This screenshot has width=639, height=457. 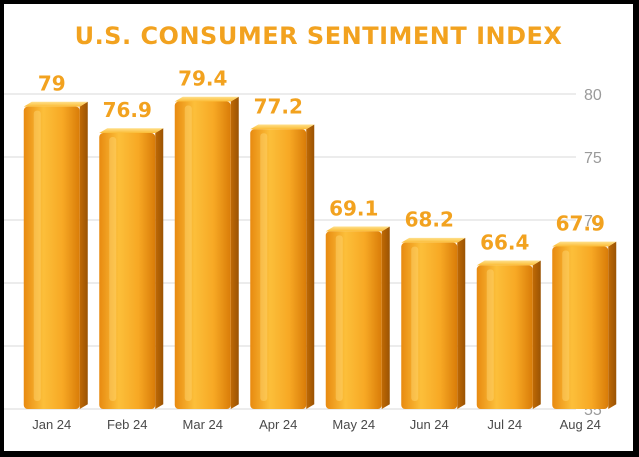 What do you see at coordinates (51, 424) in the screenshot?
I see `x-tick-label: Jan 24` at bounding box center [51, 424].